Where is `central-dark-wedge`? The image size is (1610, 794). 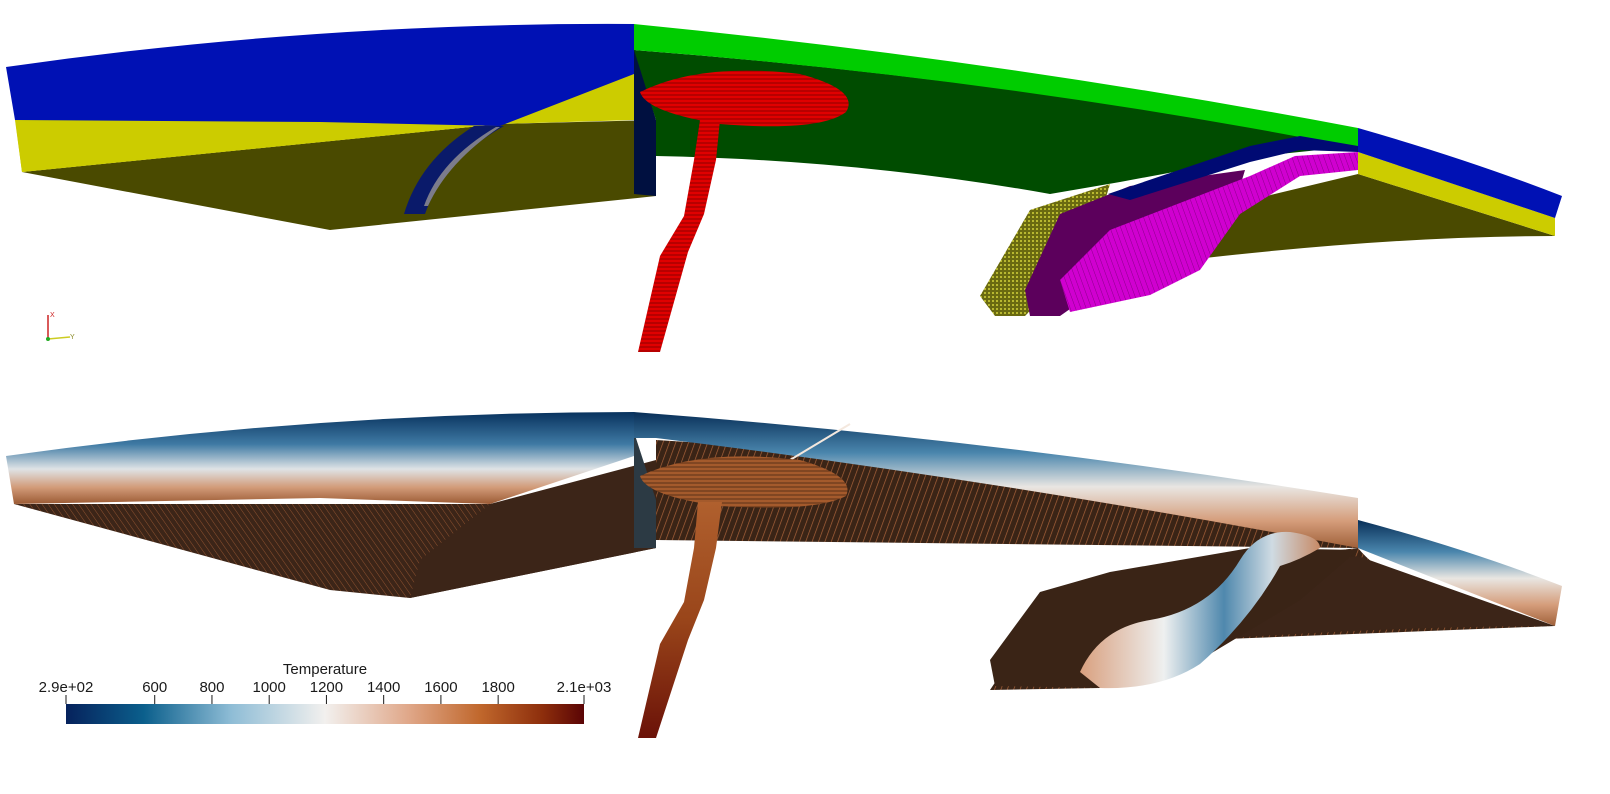
central-dark-wedge is located at coordinates (645, 120).